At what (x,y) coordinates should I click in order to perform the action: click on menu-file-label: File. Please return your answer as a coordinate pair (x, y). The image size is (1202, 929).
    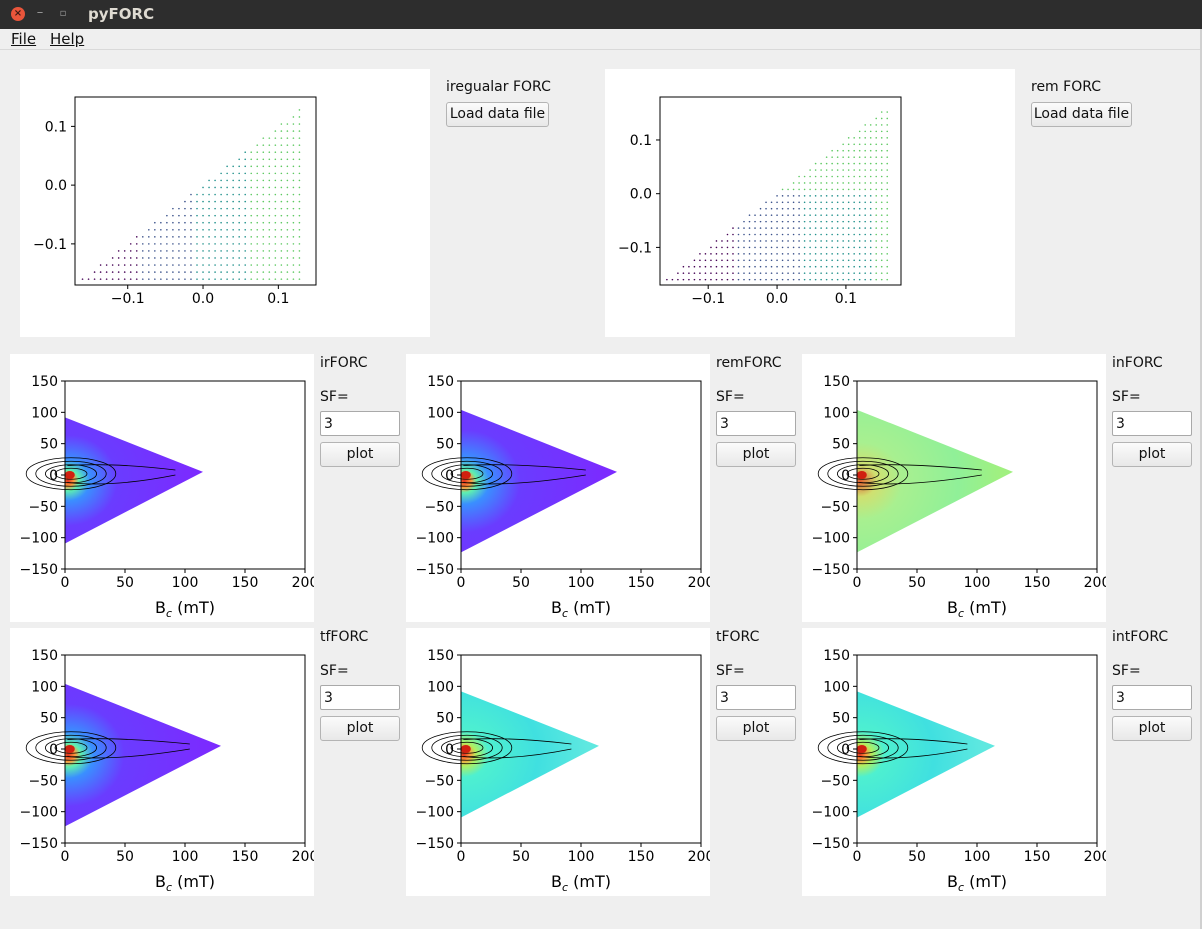
    Looking at the image, I should click on (24, 39).